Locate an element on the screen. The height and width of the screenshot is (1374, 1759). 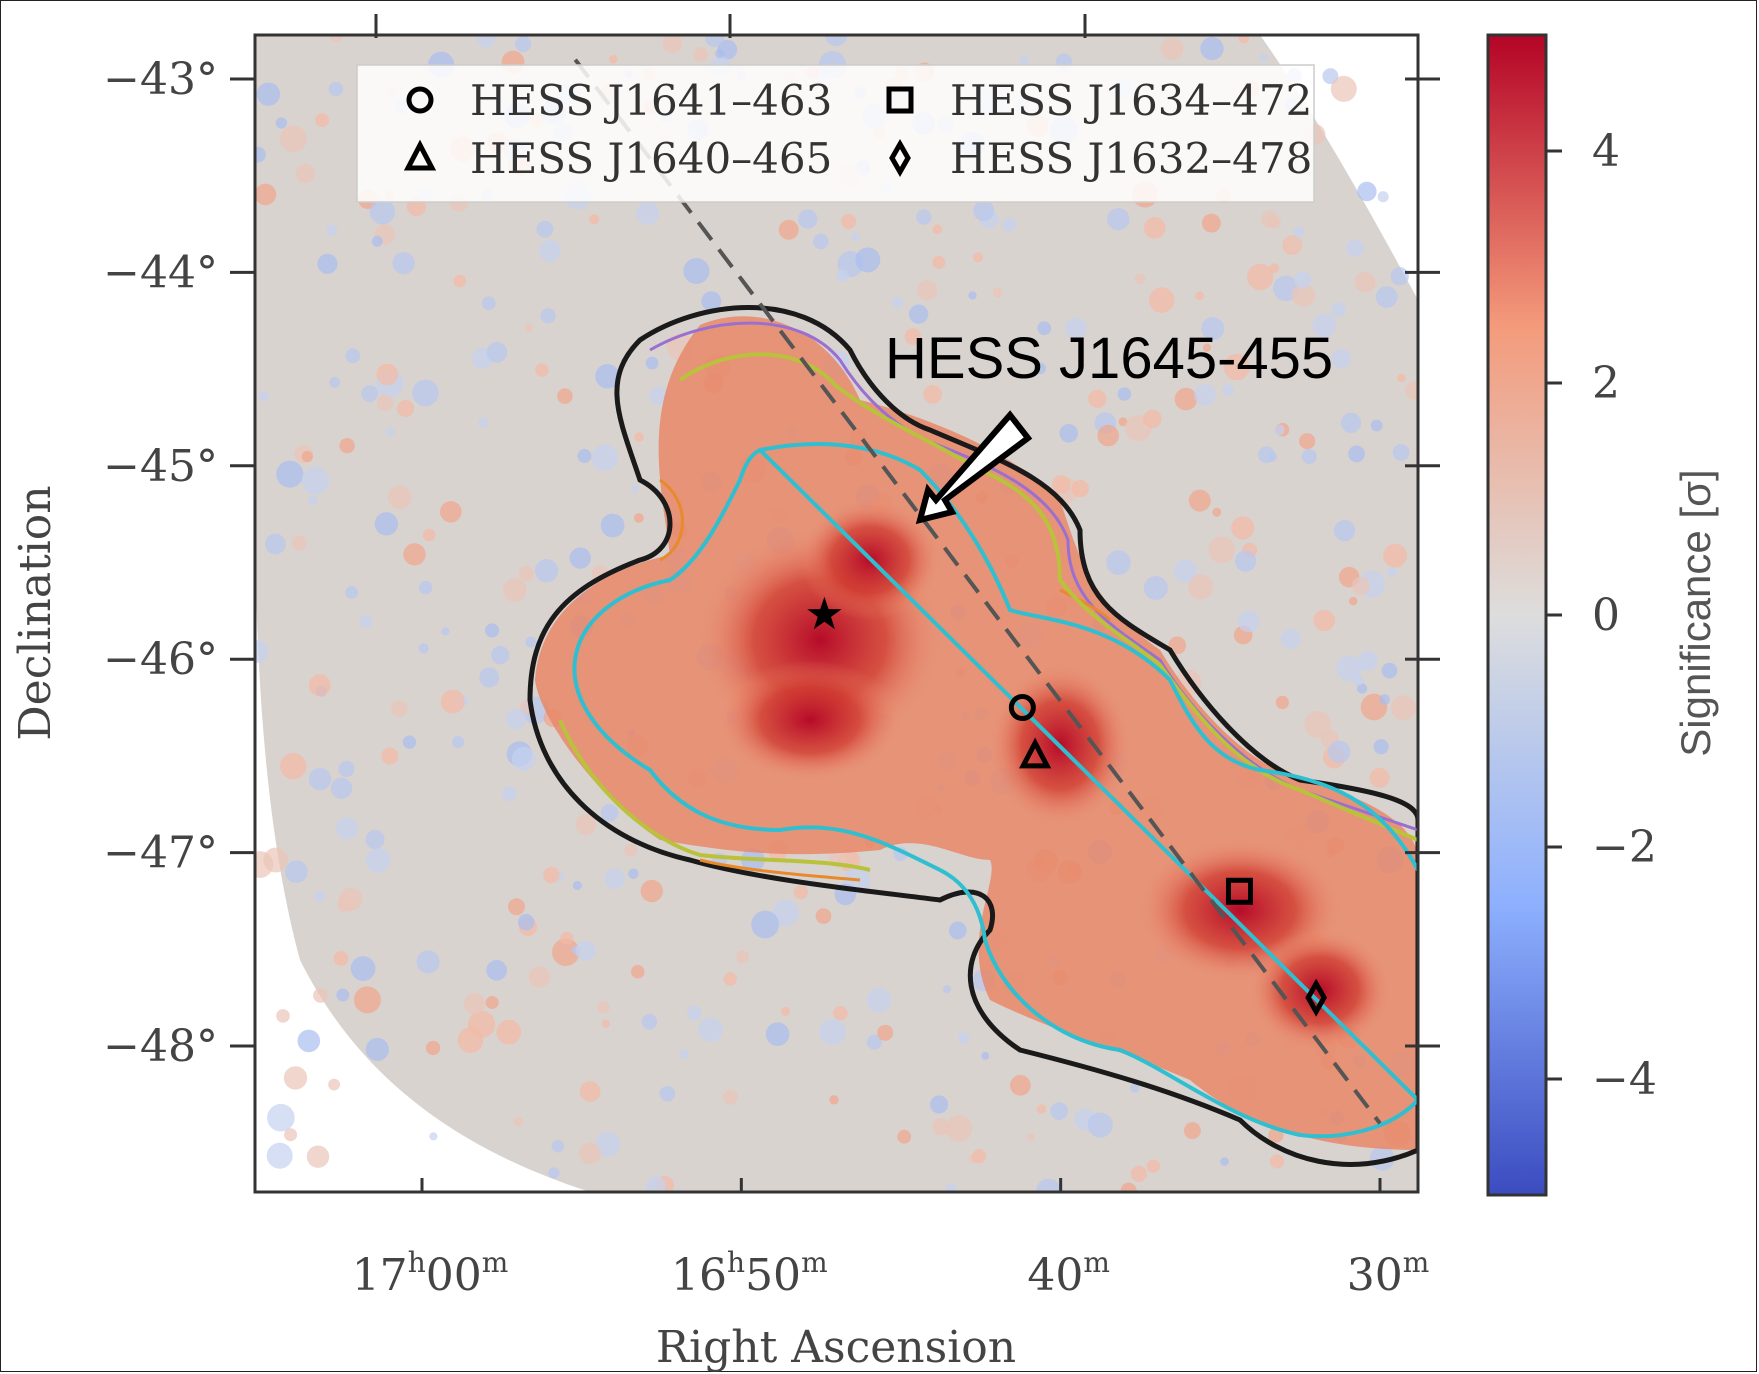
y-tick-label: −46° is located at coordinates (160, 659).